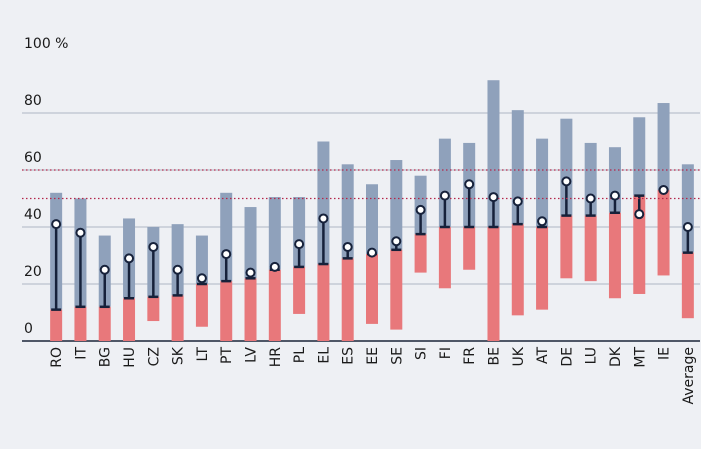 This screenshot has height=449, width=701. Describe the element at coordinates (592, 355) in the screenshot. I see `x-tick-label: LU` at that location.